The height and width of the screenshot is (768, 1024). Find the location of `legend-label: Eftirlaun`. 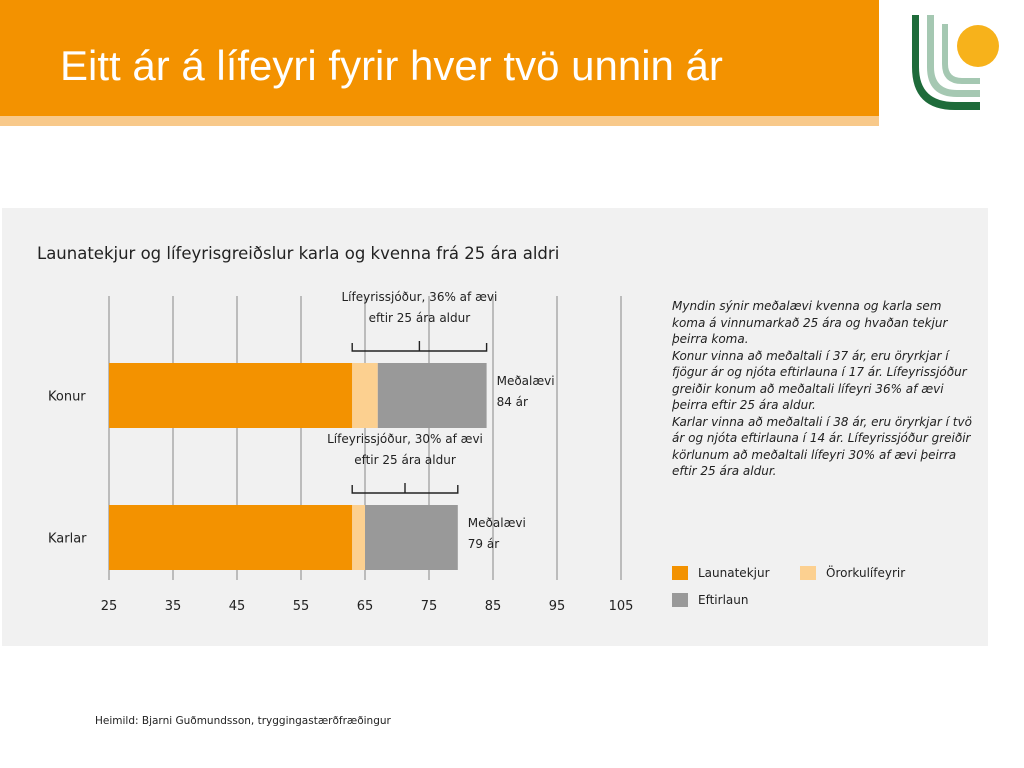

legend-label: Eftirlaun is located at coordinates (723, 600).